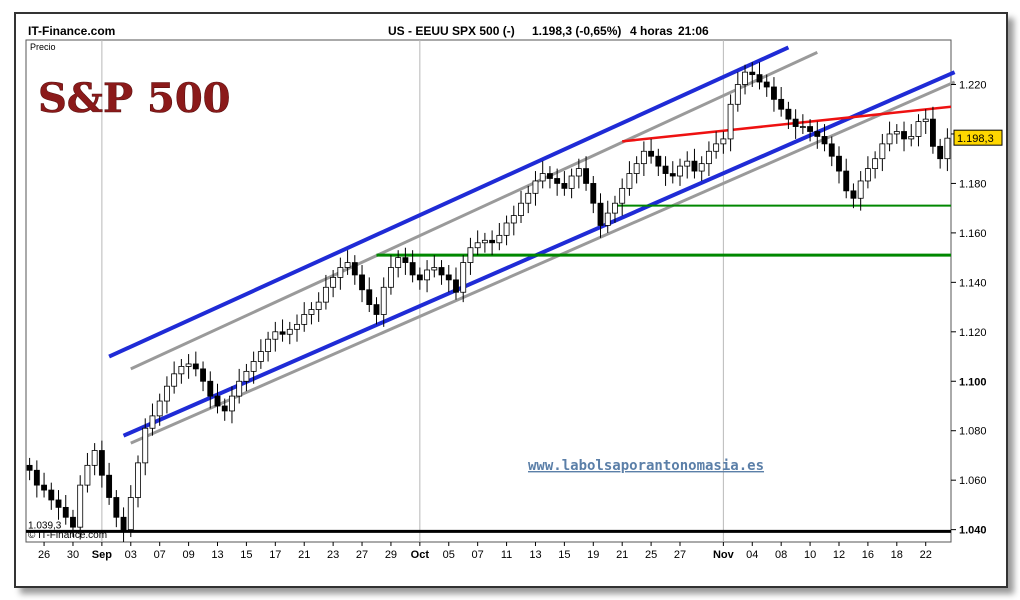  I want to click on x-tick-label: 29, so click(391, 555).